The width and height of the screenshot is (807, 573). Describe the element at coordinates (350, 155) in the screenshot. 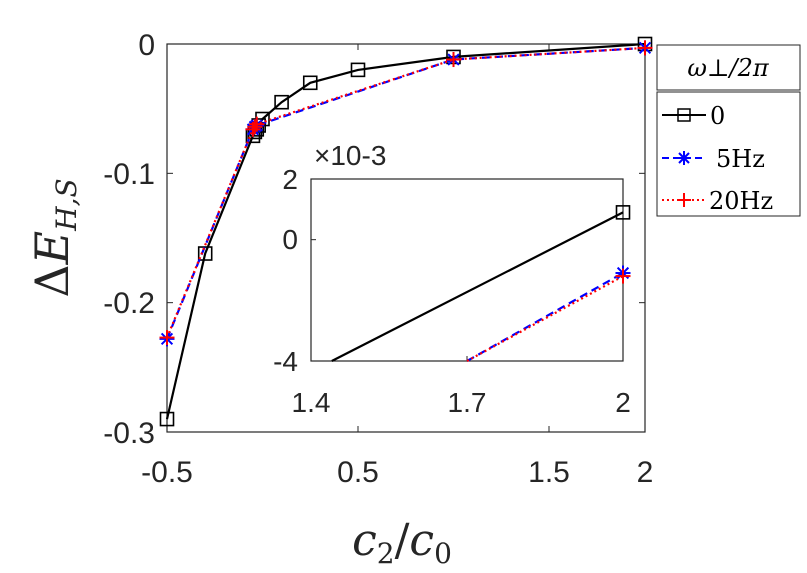

I see `inset-scale-label: ×10-3` at that location.